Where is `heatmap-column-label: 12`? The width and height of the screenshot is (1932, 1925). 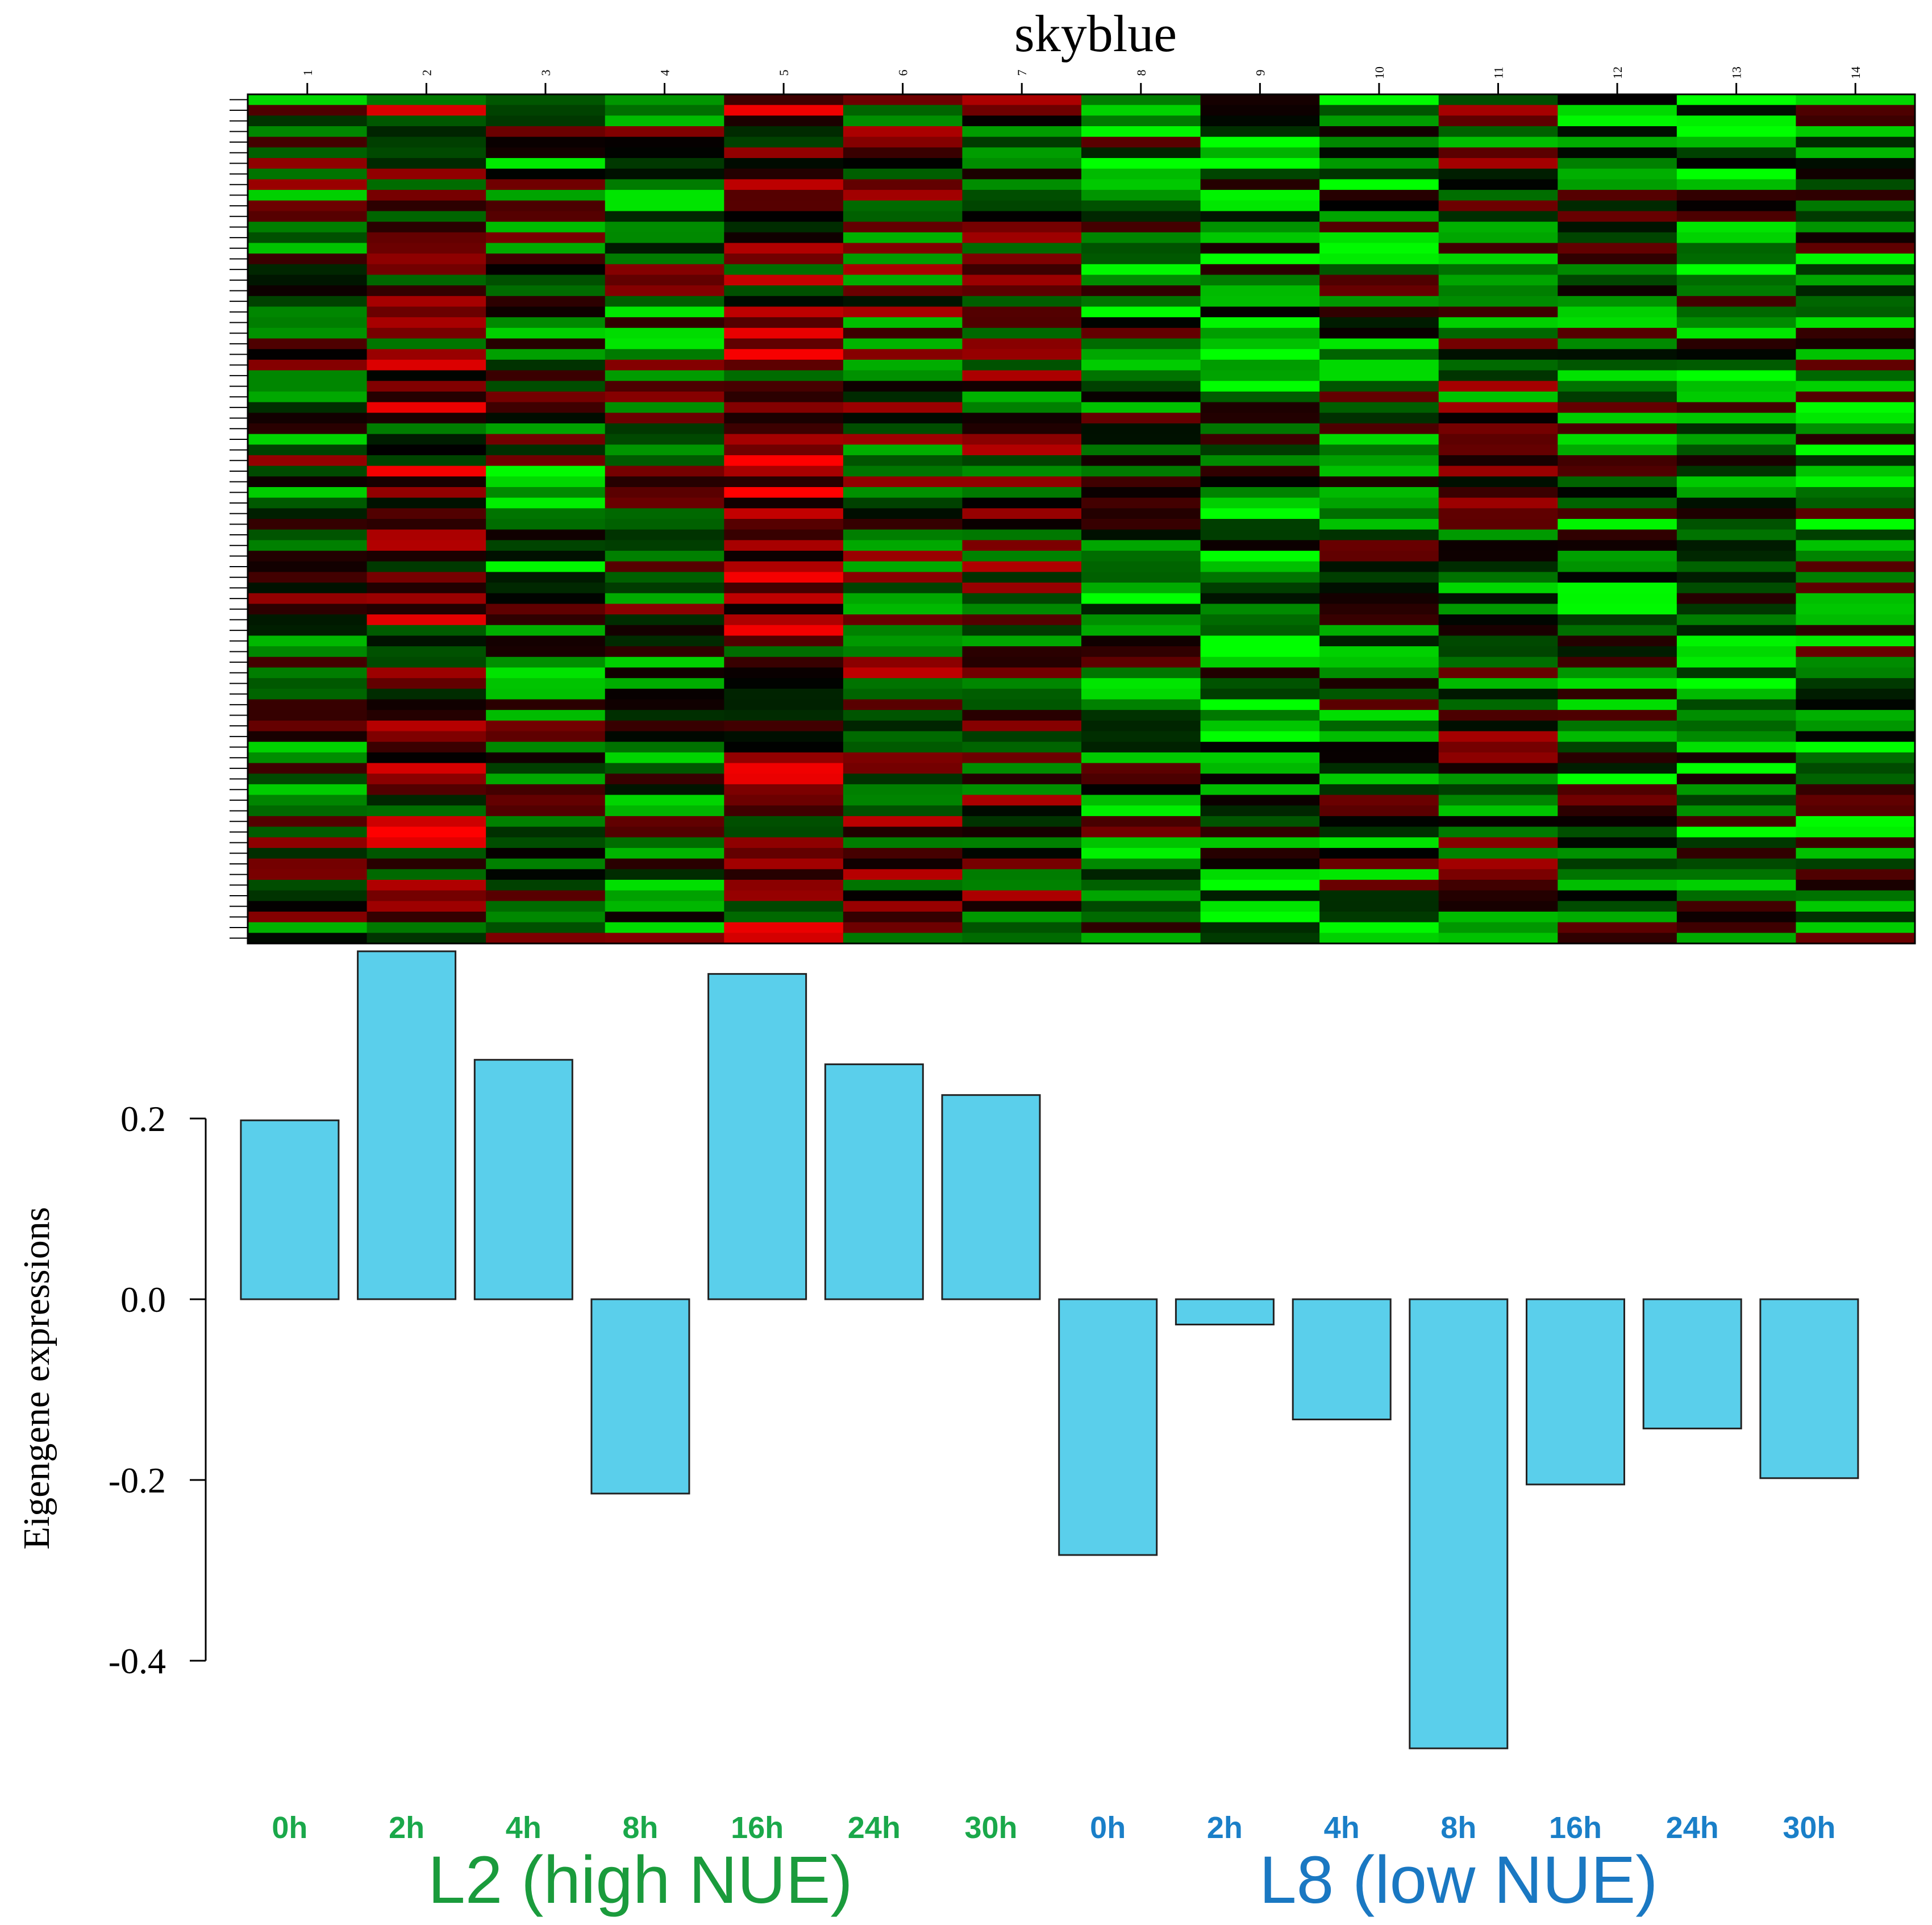 heatmap-column-label: 12 is located at coordinates (1617, 72).